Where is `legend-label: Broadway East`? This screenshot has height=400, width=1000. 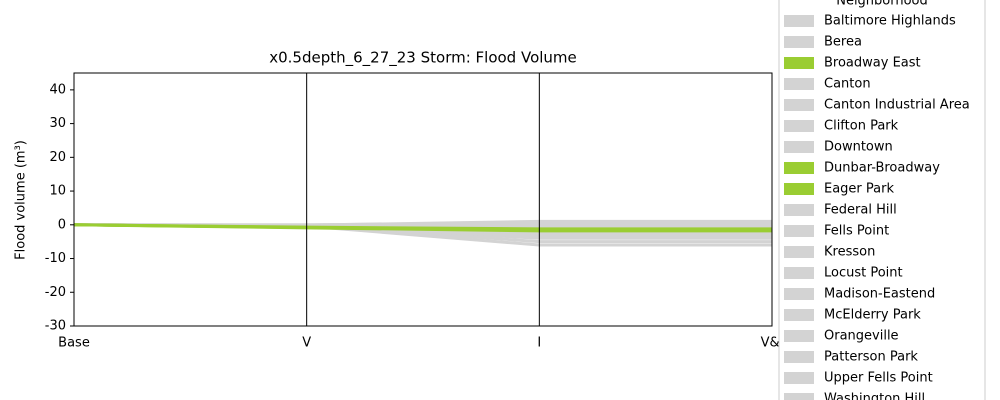 legend-label: Broadway East is located at coordinates (872, 63).